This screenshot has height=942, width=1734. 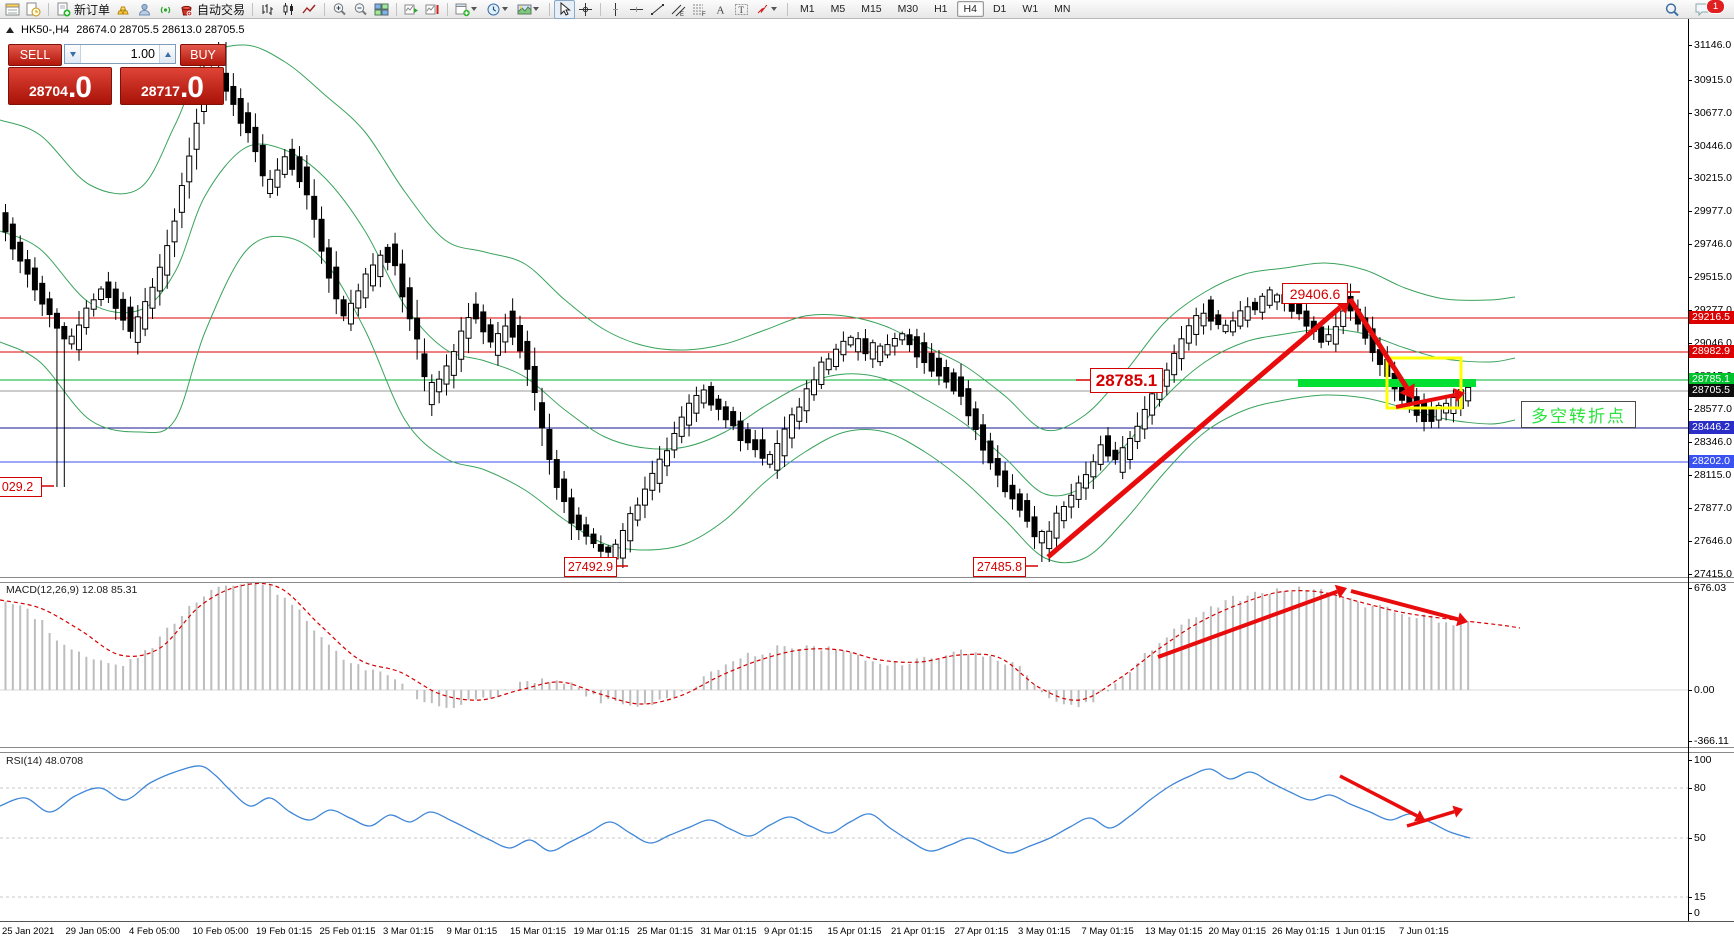 What do you see at coordinates (72, 590) in the screenshot?
I see `macd-indicator-label: MACD(12,26,9) 12.08 85.31` at bounding box center [72, 590].